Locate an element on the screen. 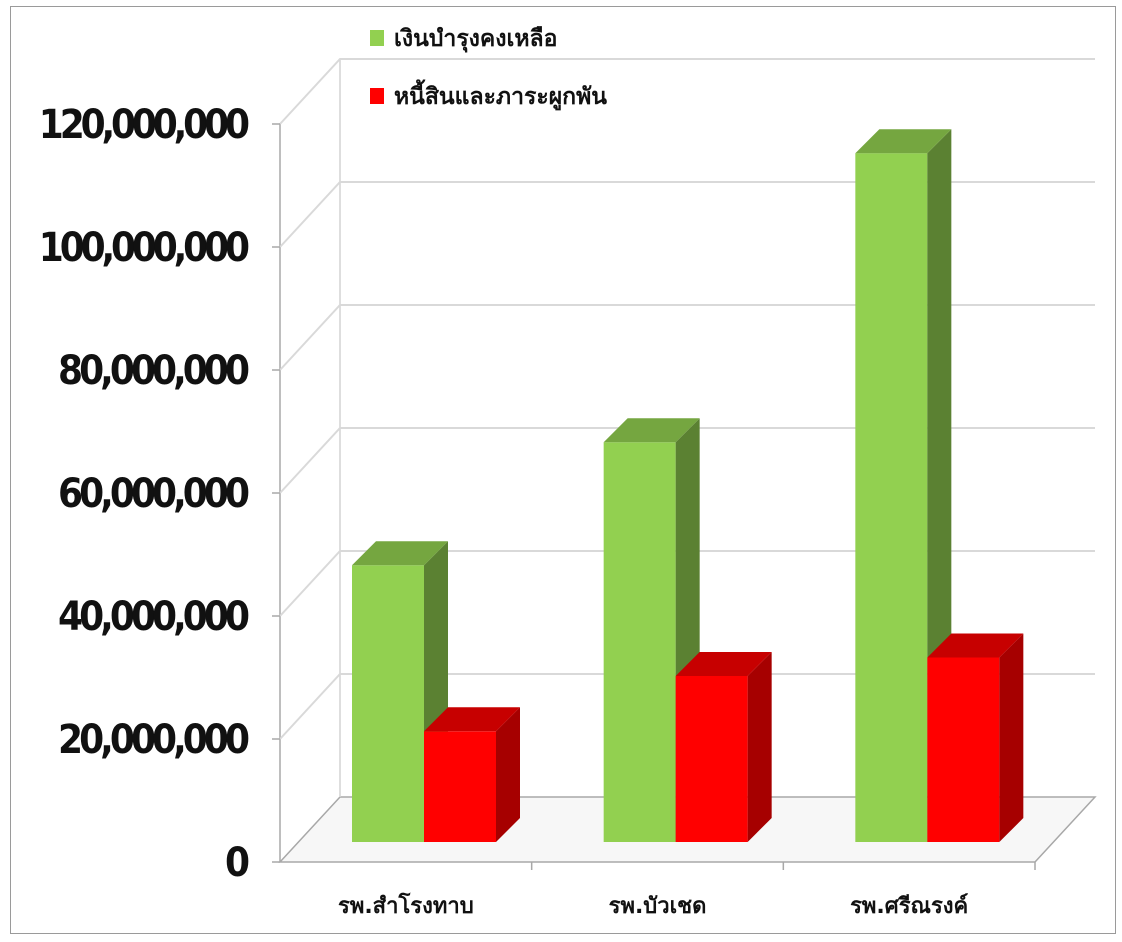  y-tick-label: 120,000,000 is located at coordinates (144, 125).